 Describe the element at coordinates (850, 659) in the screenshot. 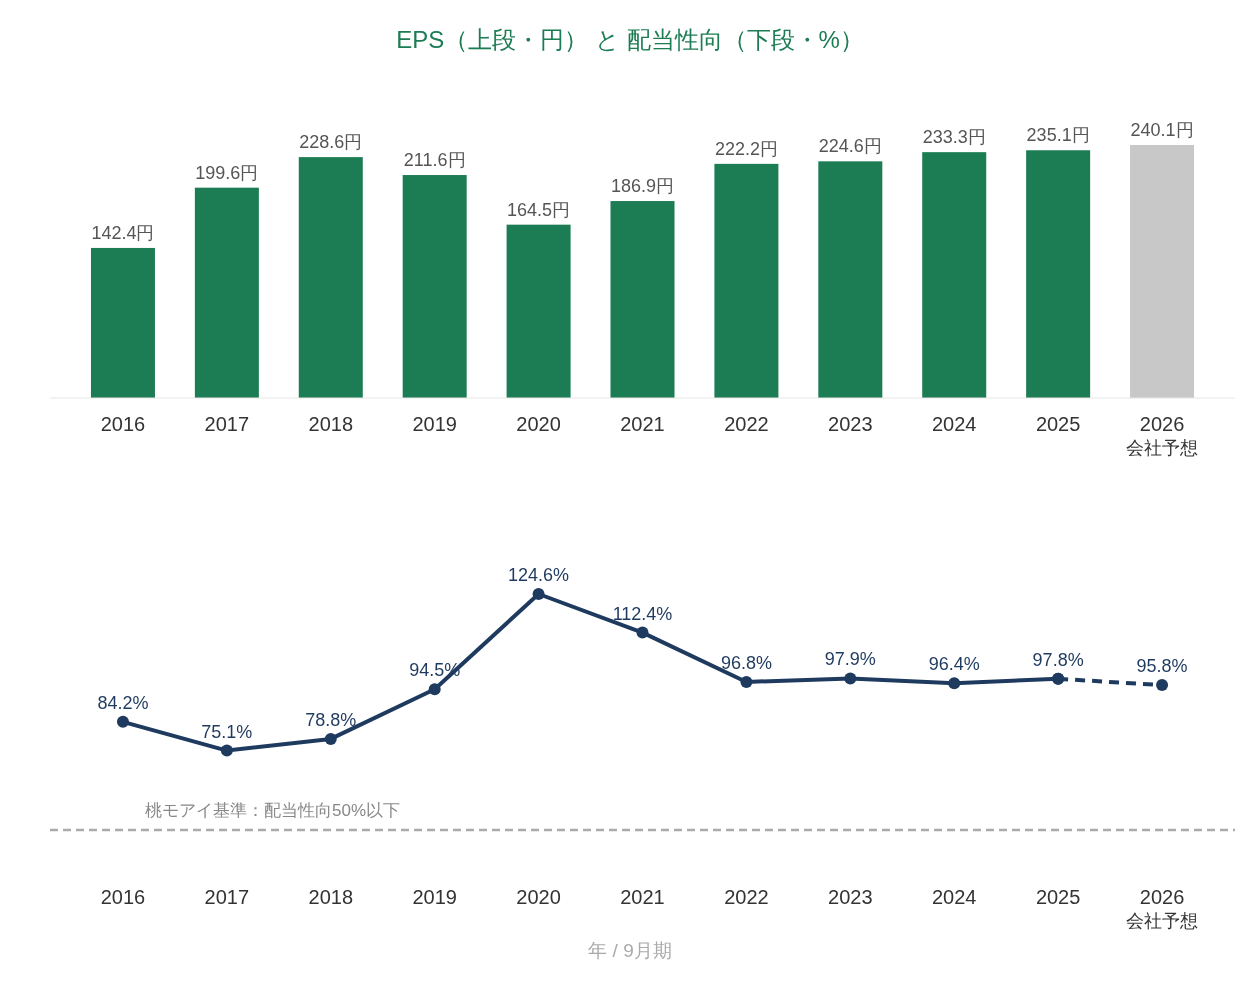

I see `data-label: 97.9%` at that location.